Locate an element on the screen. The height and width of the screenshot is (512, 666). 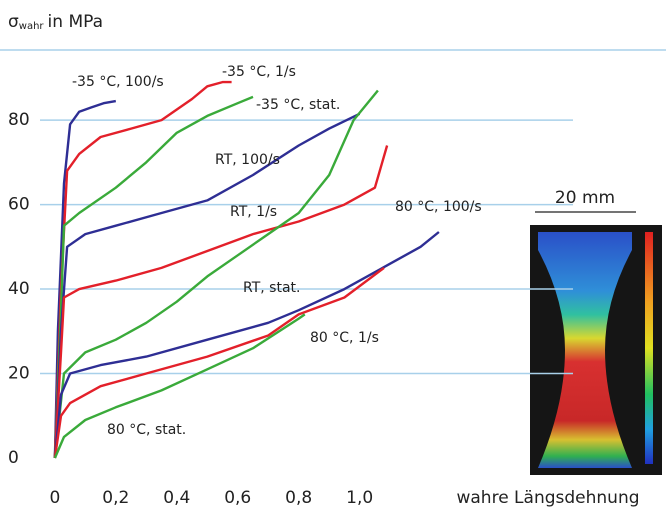
y-tick-label: 0 is located at coordinates (13, 458).